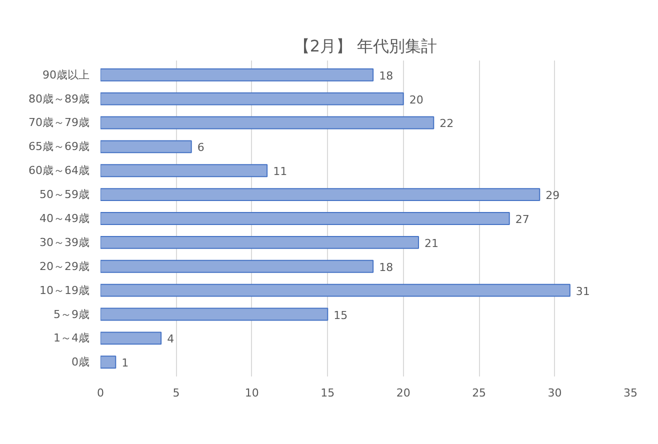 The height and width of the screenshot is (444, 658). Describe the element at coordinates (327, 393) in the screenshot. I see `x-tick-label: 15` at that location.